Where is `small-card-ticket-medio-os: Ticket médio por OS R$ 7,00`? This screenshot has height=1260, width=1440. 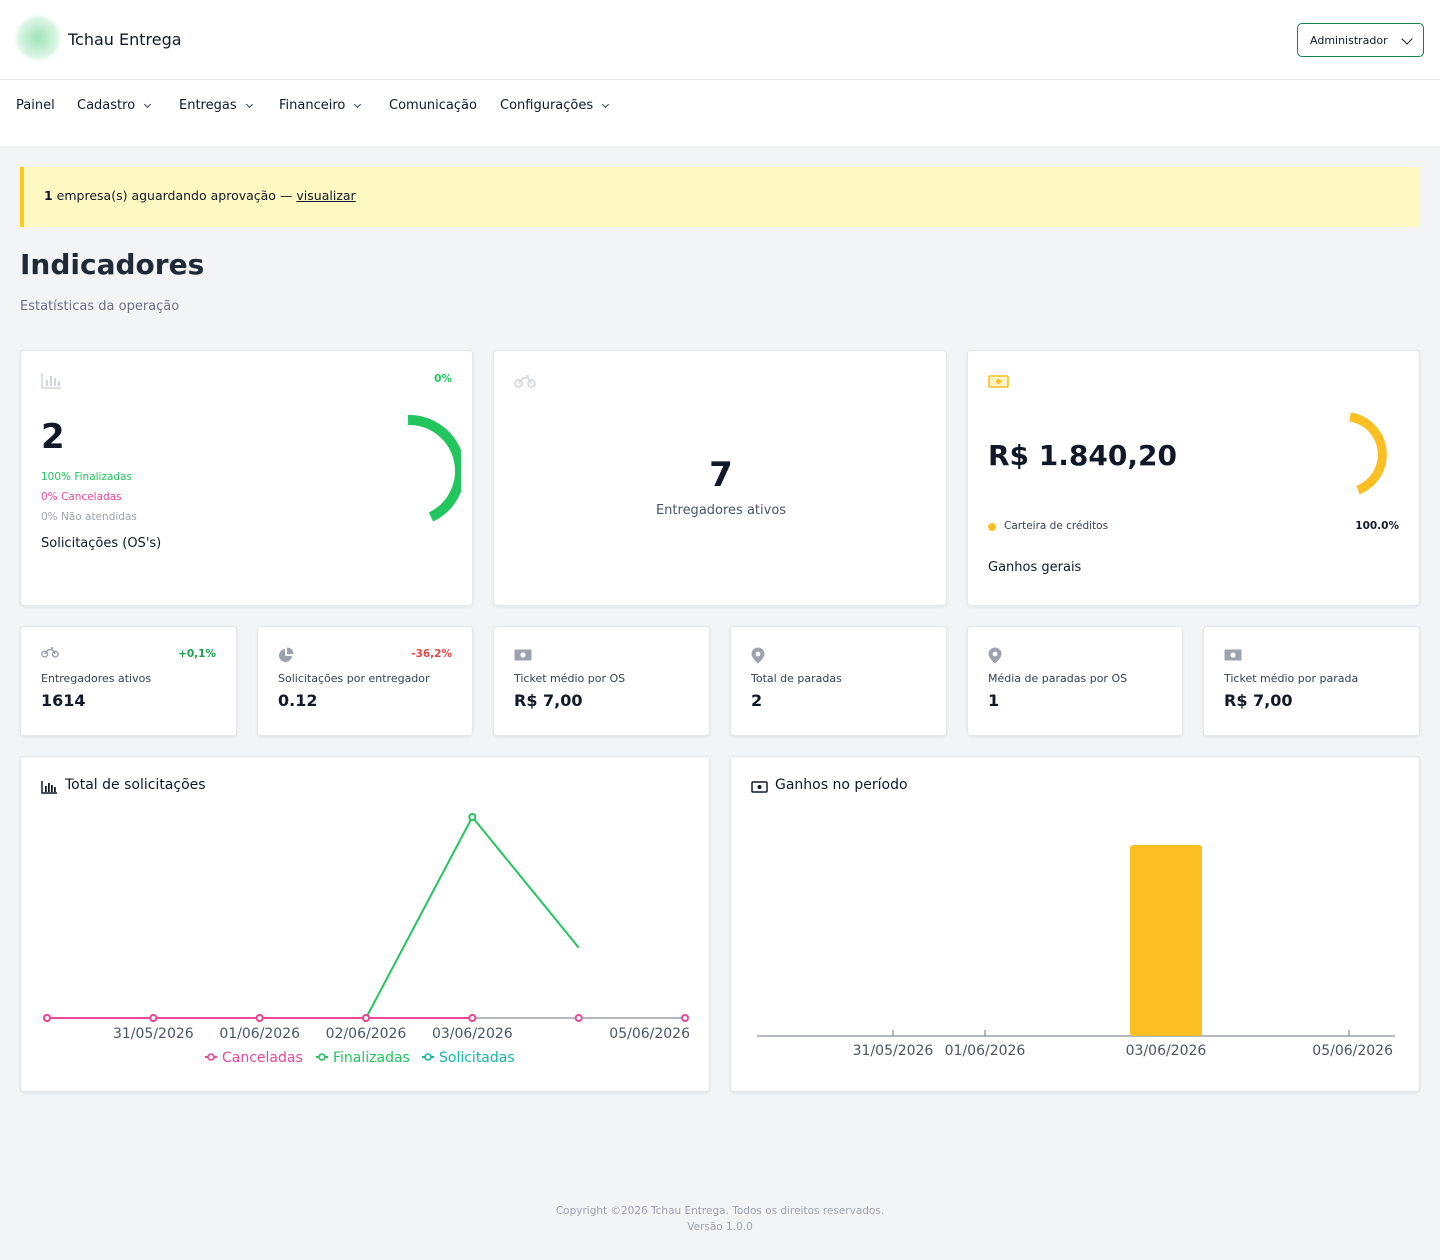 small-card-ticket-medio-os: Ticket médio por OS R$ 7,00 is located at coordinates (601, 681).